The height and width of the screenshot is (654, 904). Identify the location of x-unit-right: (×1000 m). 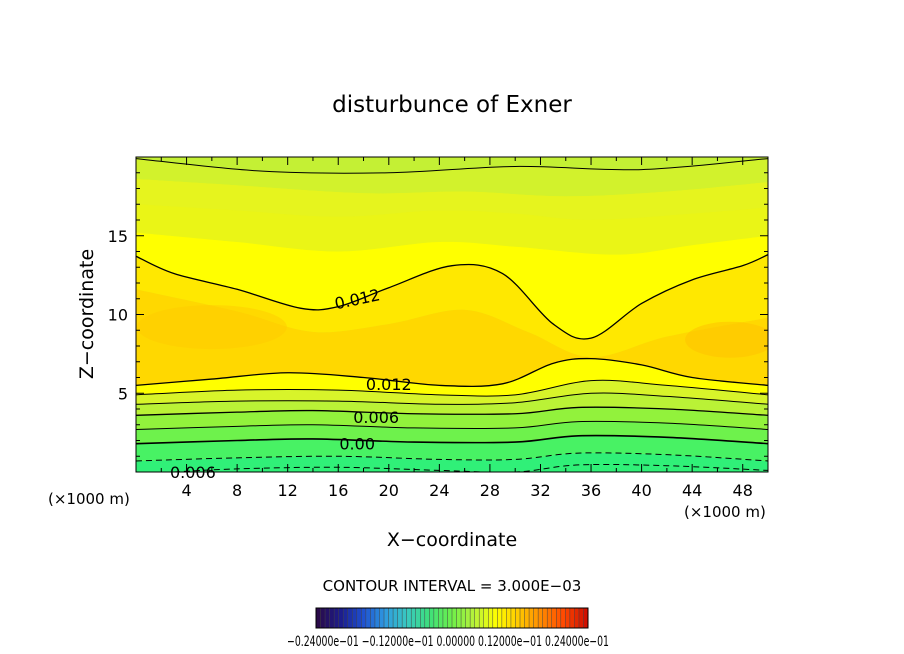
(725, 512).